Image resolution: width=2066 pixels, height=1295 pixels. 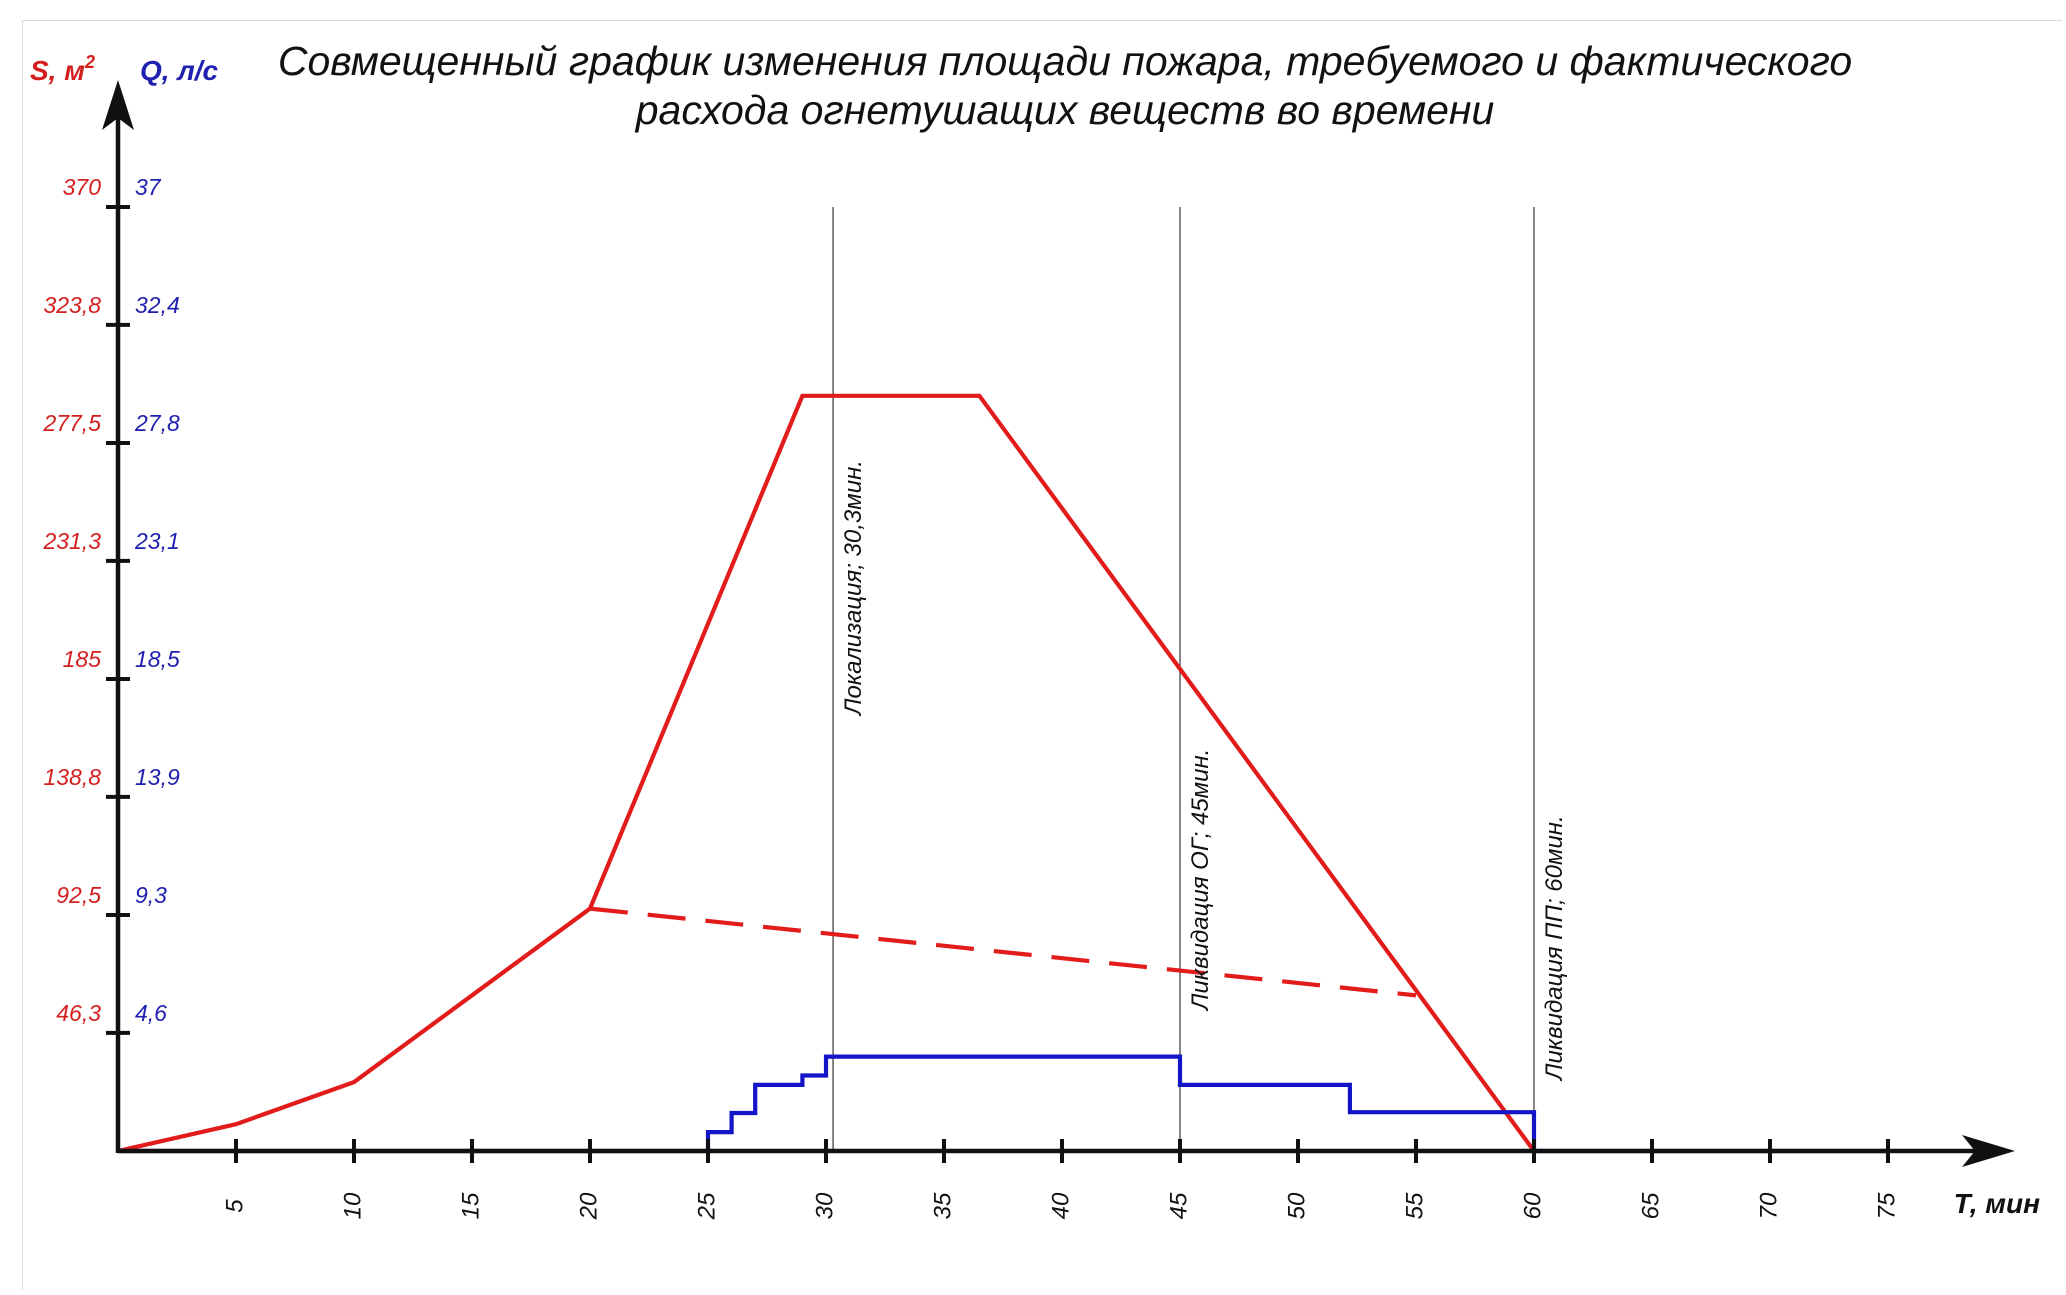 I want to click on q-tick-label: 37, so click(x=148, y=187).